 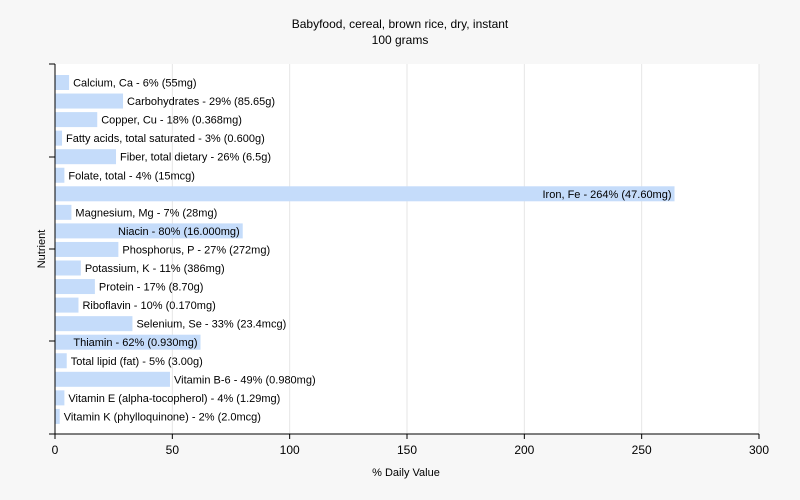 I want to click on bar-label: Total lipid (fat) - 5% (3.00g), so click(x=137, y=362).